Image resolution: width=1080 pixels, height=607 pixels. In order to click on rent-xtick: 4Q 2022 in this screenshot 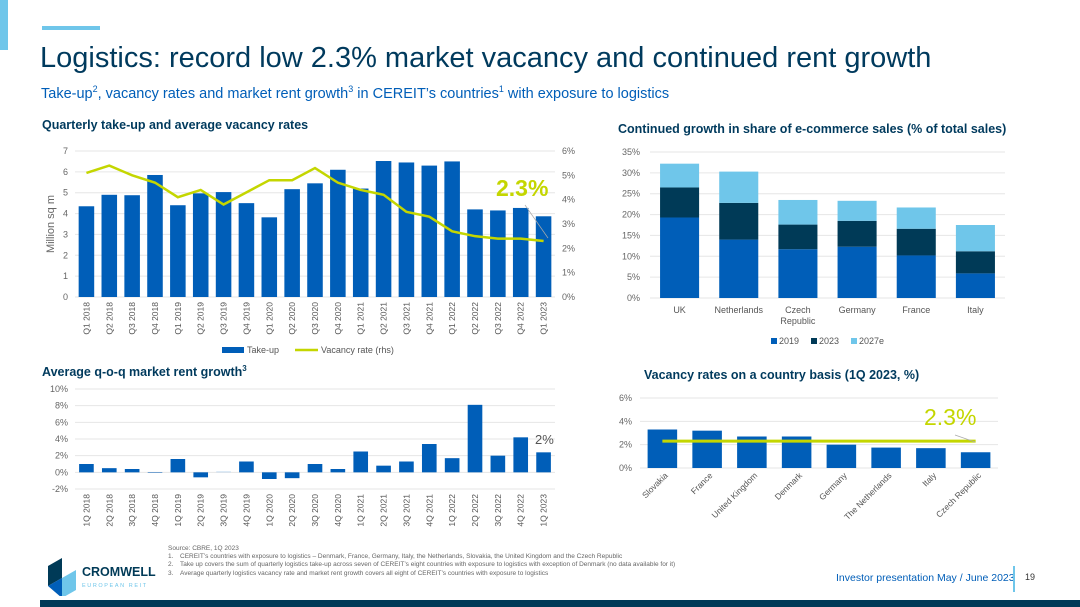, I will do `click(521, 510)`.